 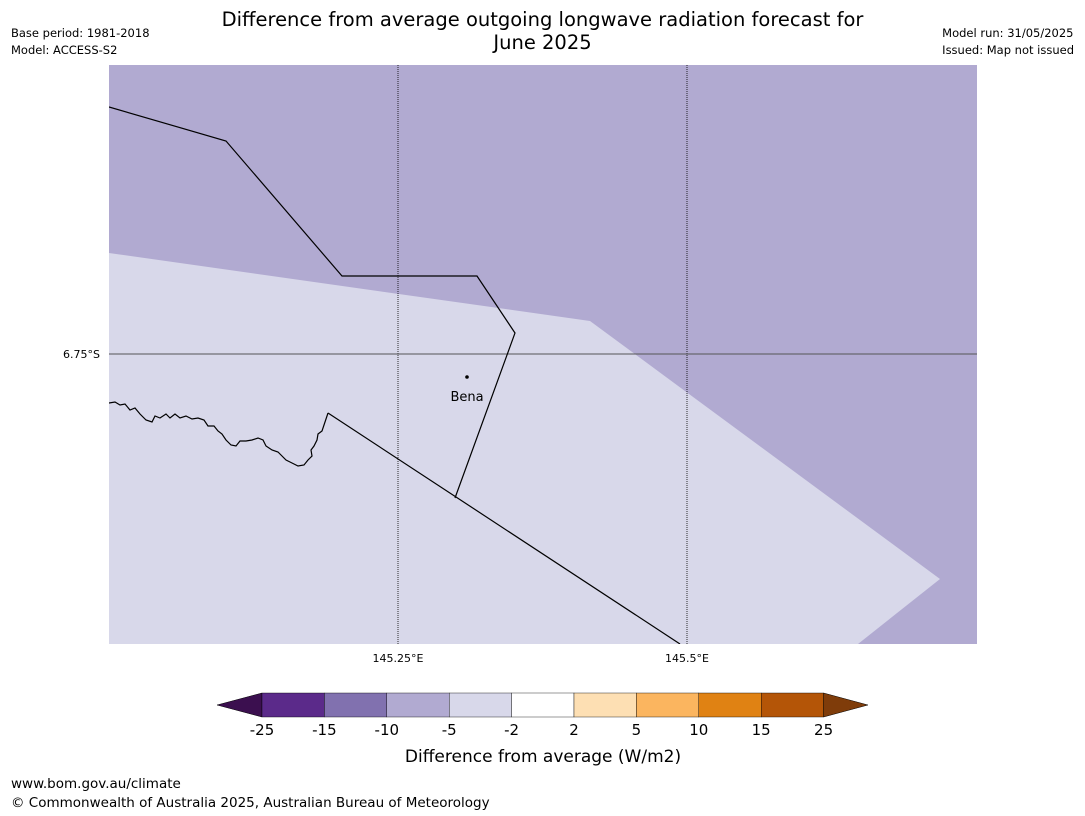 What do you see at coordinates (466, 397) in the screenshot?
I see `bena-label: Bena` at bounding box center [466, 397].